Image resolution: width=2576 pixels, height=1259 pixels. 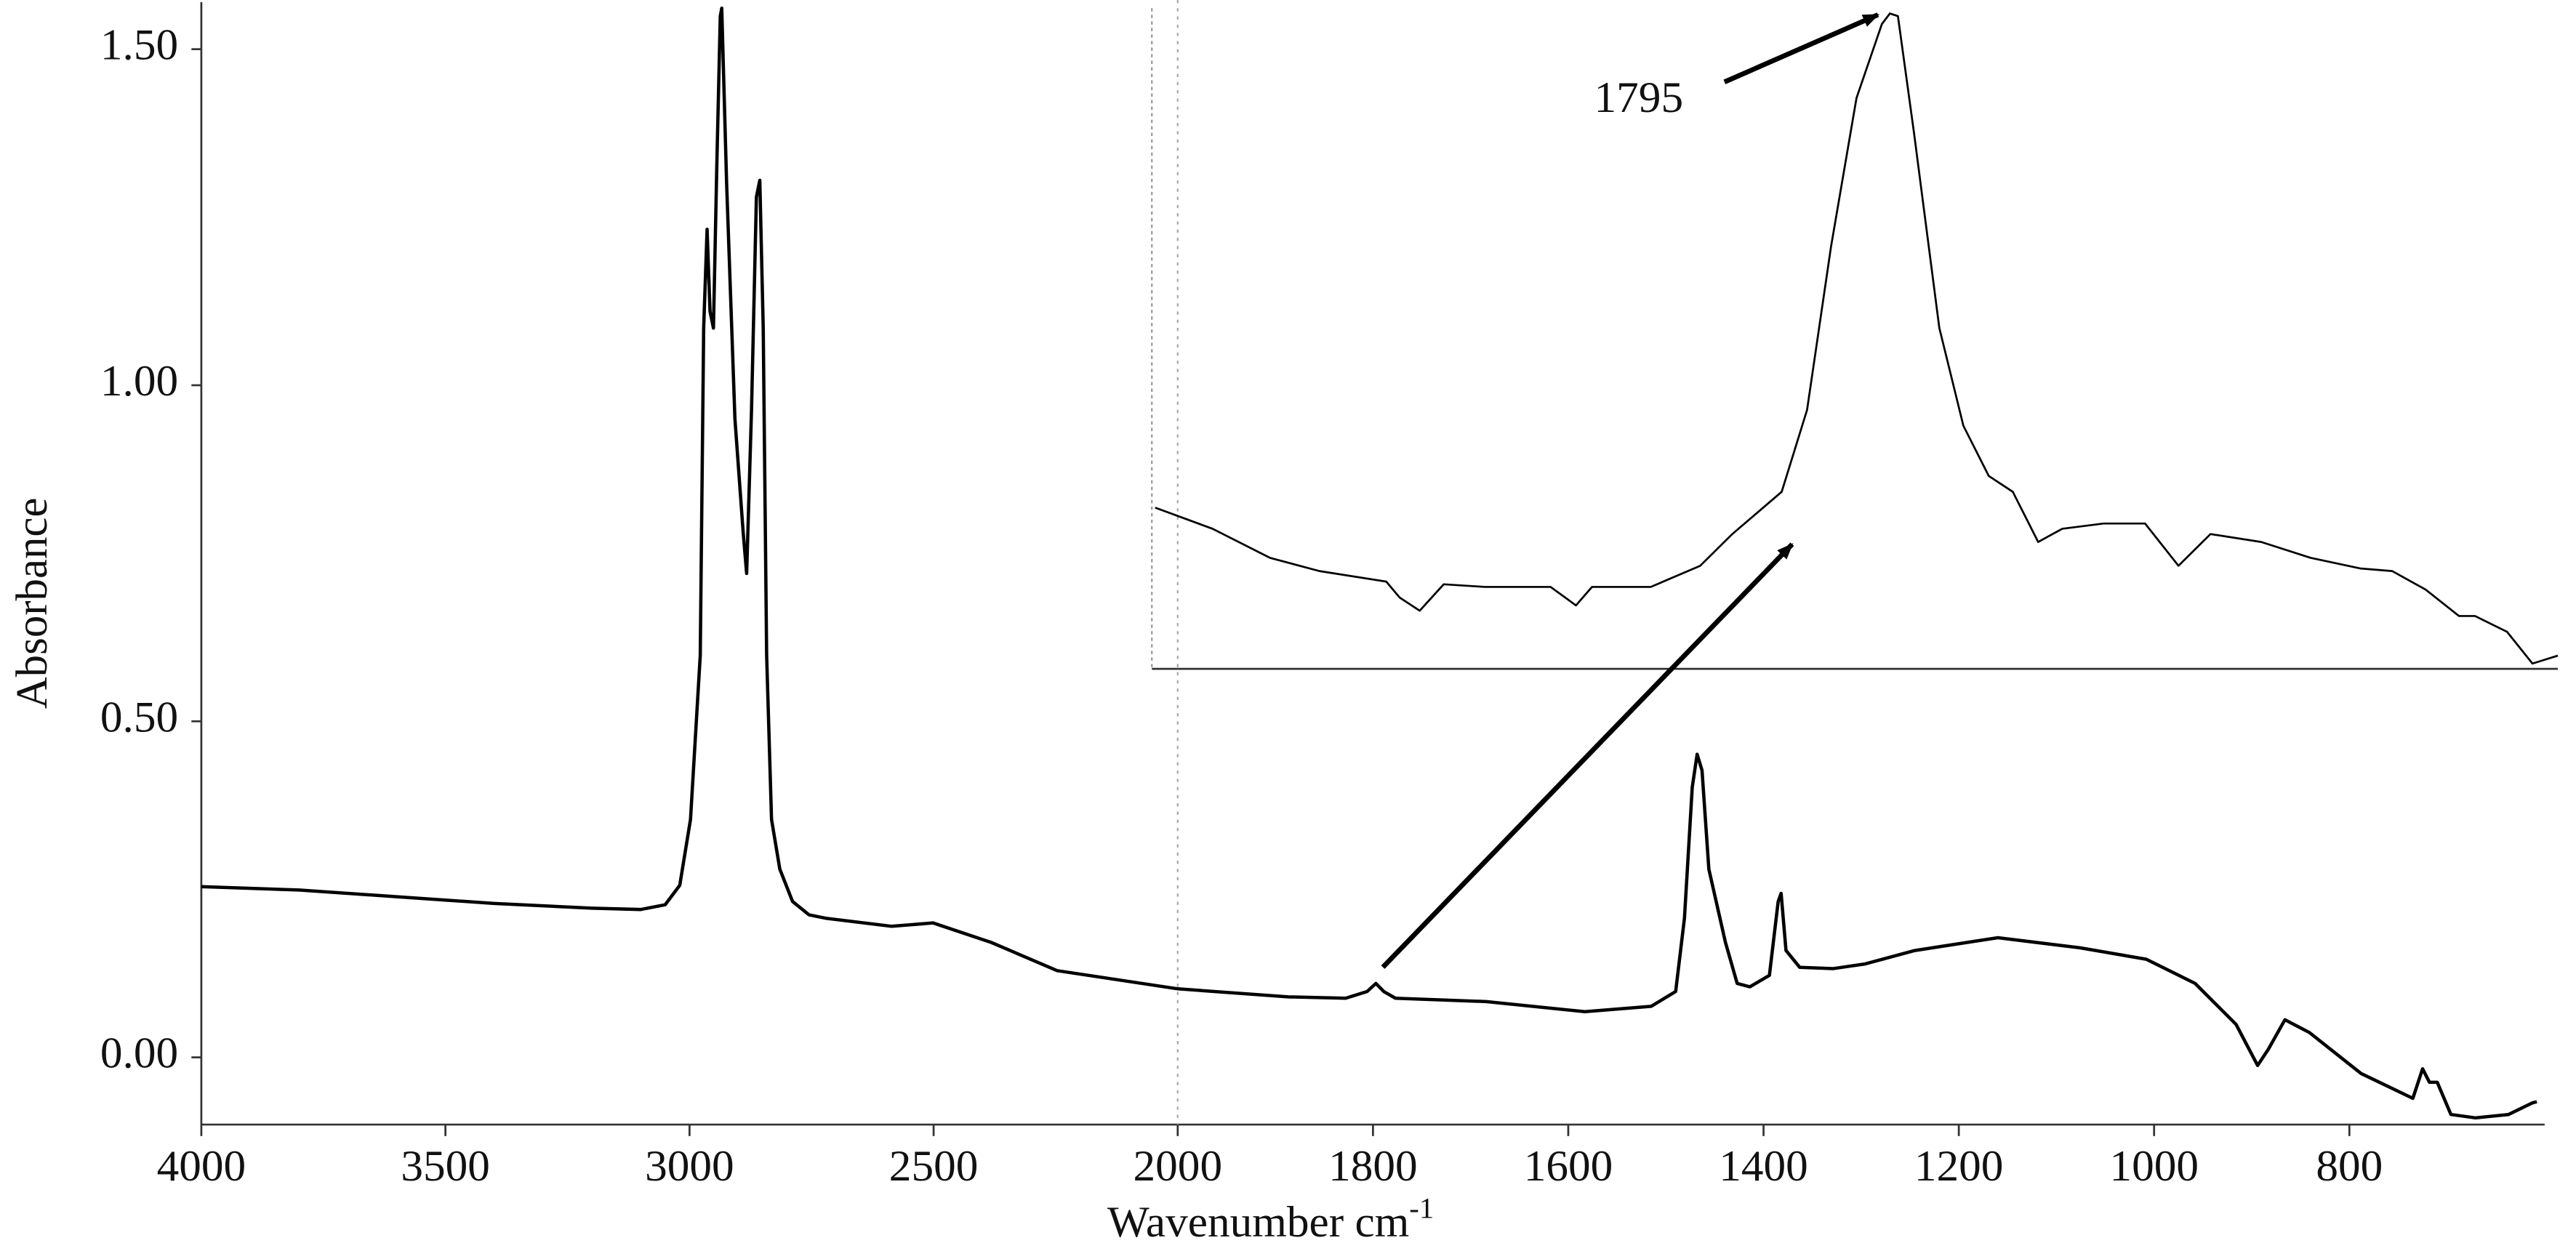 What do you see at coordinates (1587, 755) in the screenshot?
I see `zoom-arrow` at bounding box center [1587, 755].